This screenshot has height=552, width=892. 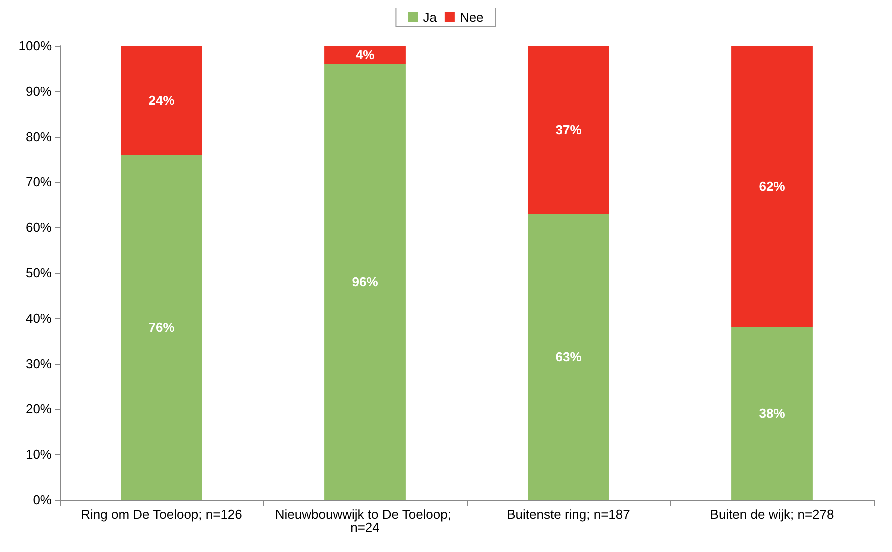 I want to click on y-tick-label: 0%, so click(x=42, y=500).